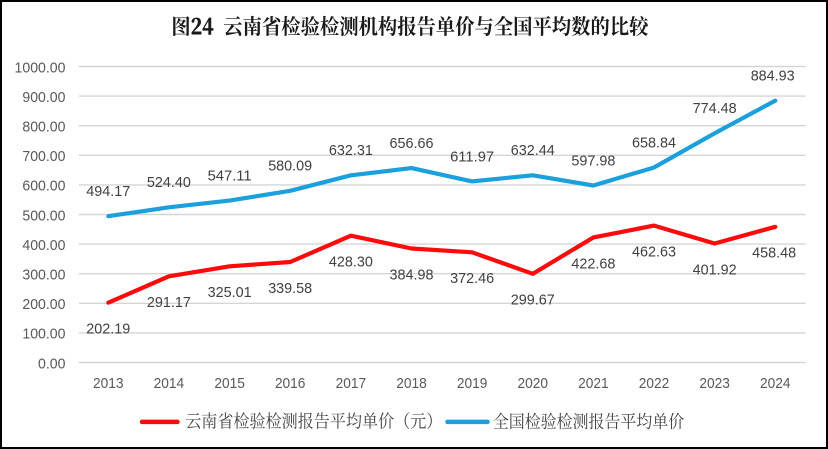 The height and width of the screenshot is (449, 828). I want to click on svg-text: 300.00, so click(43, 275).